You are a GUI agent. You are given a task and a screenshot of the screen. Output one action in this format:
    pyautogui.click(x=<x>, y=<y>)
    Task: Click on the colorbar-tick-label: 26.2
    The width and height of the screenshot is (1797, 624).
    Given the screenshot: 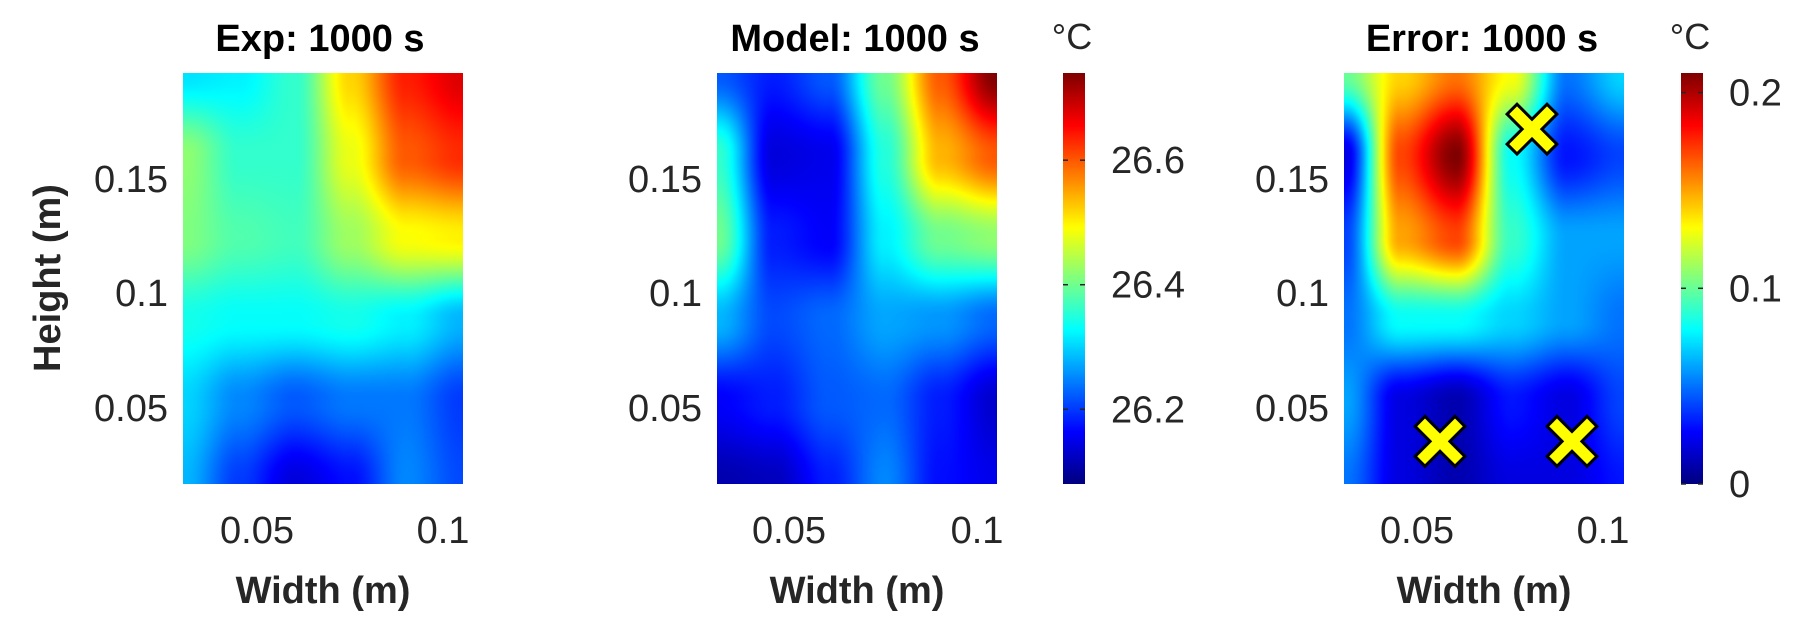 What is the action you would take?
    pyautogui.click(x=1148, y=410)
    